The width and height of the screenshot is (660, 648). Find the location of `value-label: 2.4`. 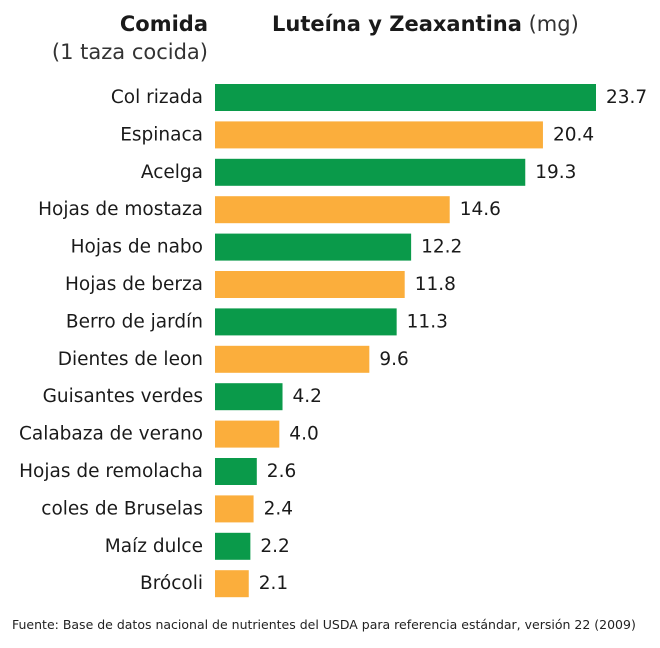

value-label: 2.4 is located at coordinates (278, 508).